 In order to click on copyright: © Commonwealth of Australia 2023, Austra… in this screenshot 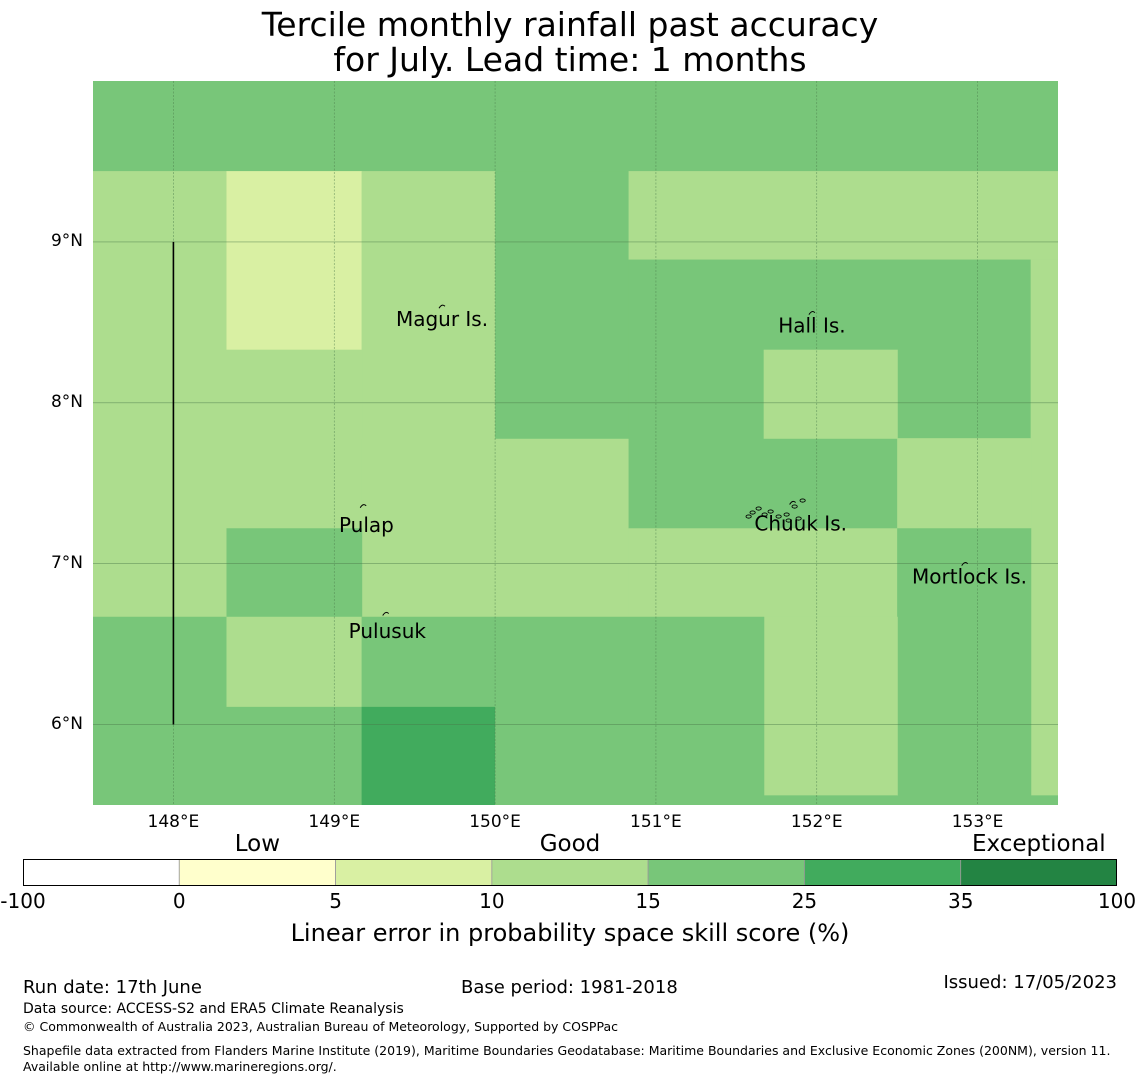, I will do `click(320, 1026)`.